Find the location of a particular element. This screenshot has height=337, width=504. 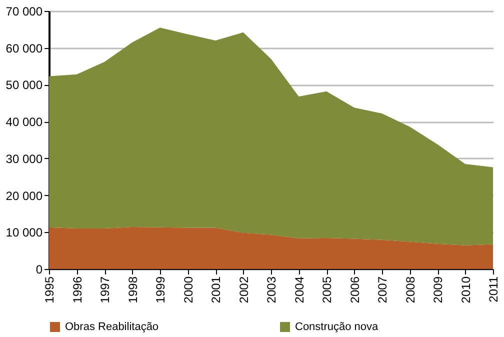

x-tick-label: 1999 is located at coordinates (161, 290).